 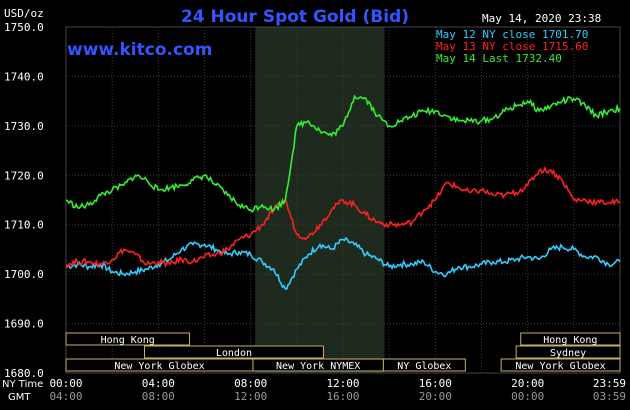 What do you see at coordinates (24, 76) in the screenshot?
I see `y-tick-label: 1740.0` at bounding box center [24, 76].